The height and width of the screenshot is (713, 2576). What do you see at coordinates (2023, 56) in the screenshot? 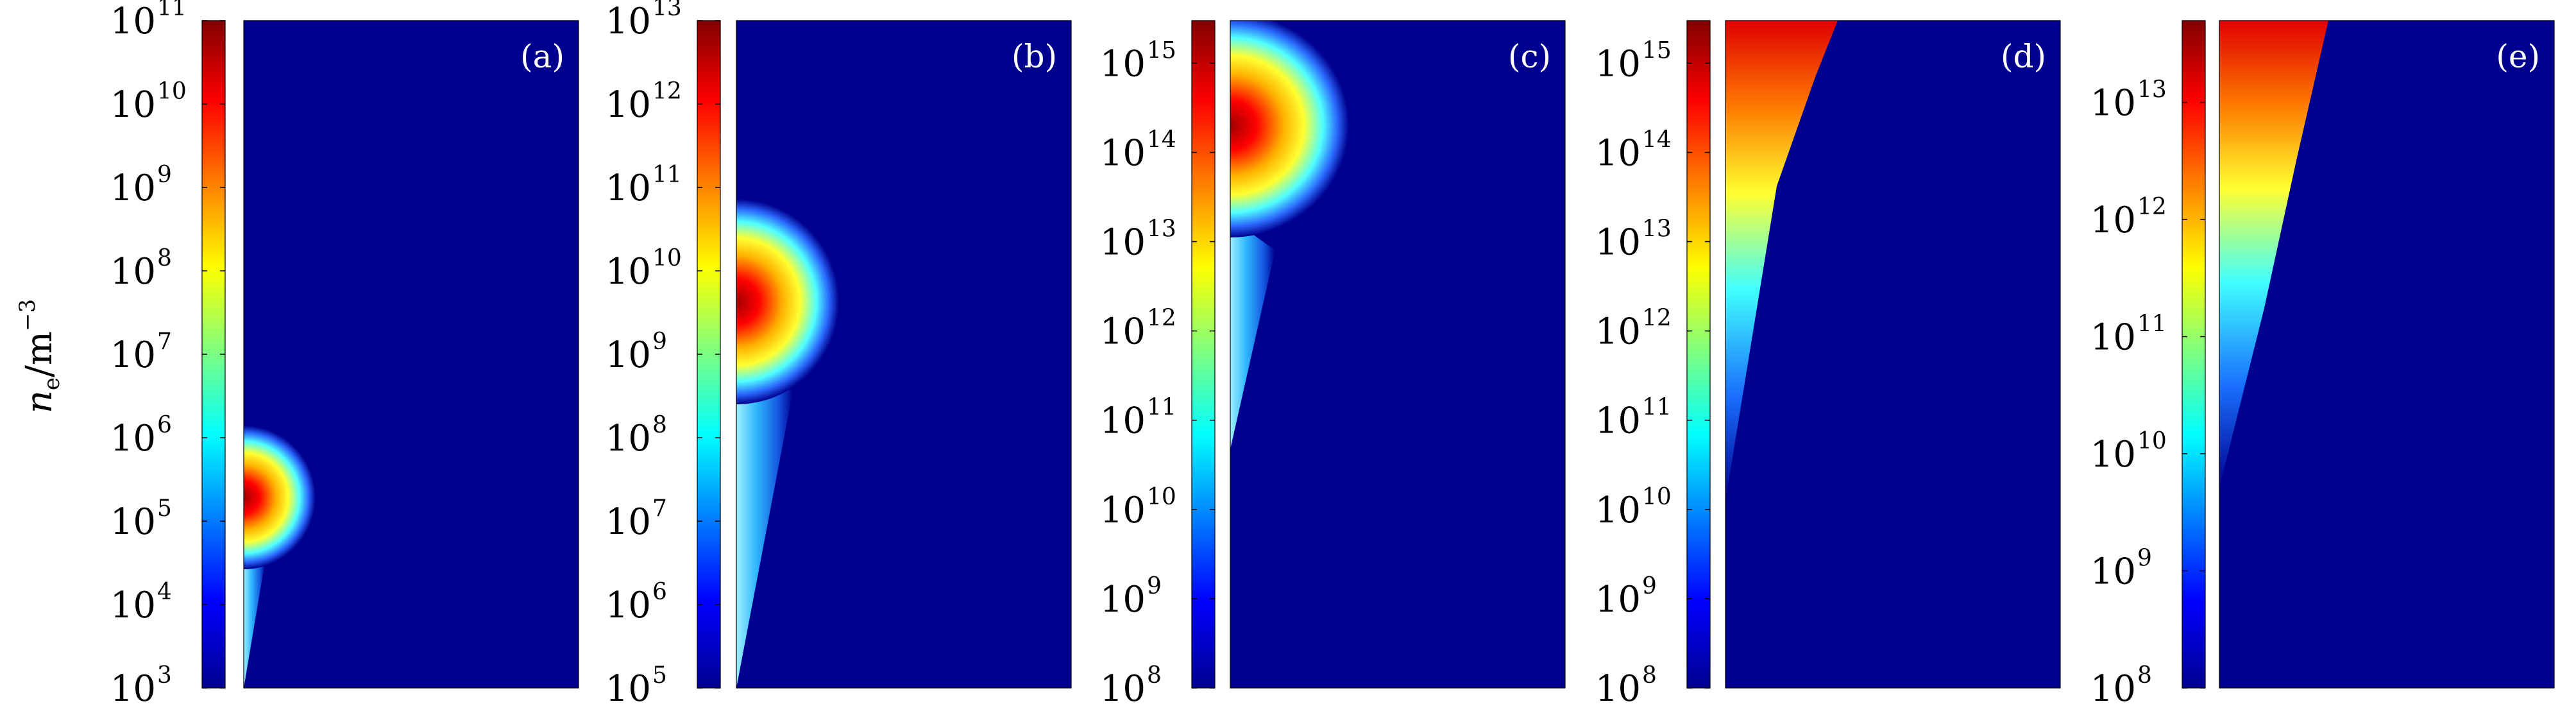
I see `panel-label: (d)` at bounding box center [2023, 56].